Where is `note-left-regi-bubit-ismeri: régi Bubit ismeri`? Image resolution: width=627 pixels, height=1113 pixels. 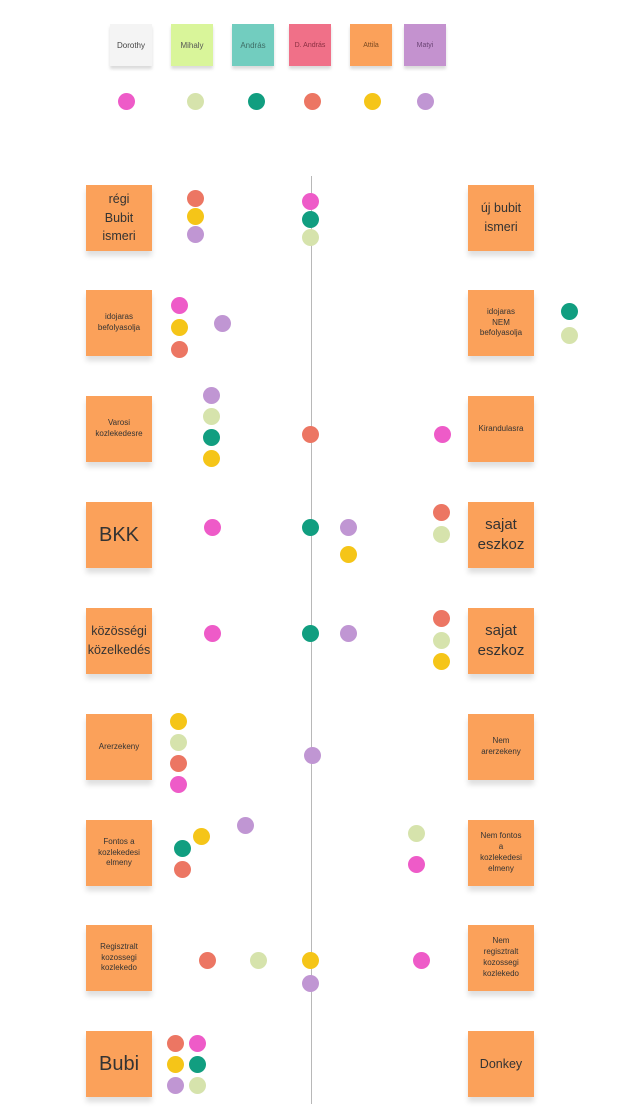
note-left-regi-bubit-ismeri: régi Bubit ismeri is located at coordinates (119, 218).